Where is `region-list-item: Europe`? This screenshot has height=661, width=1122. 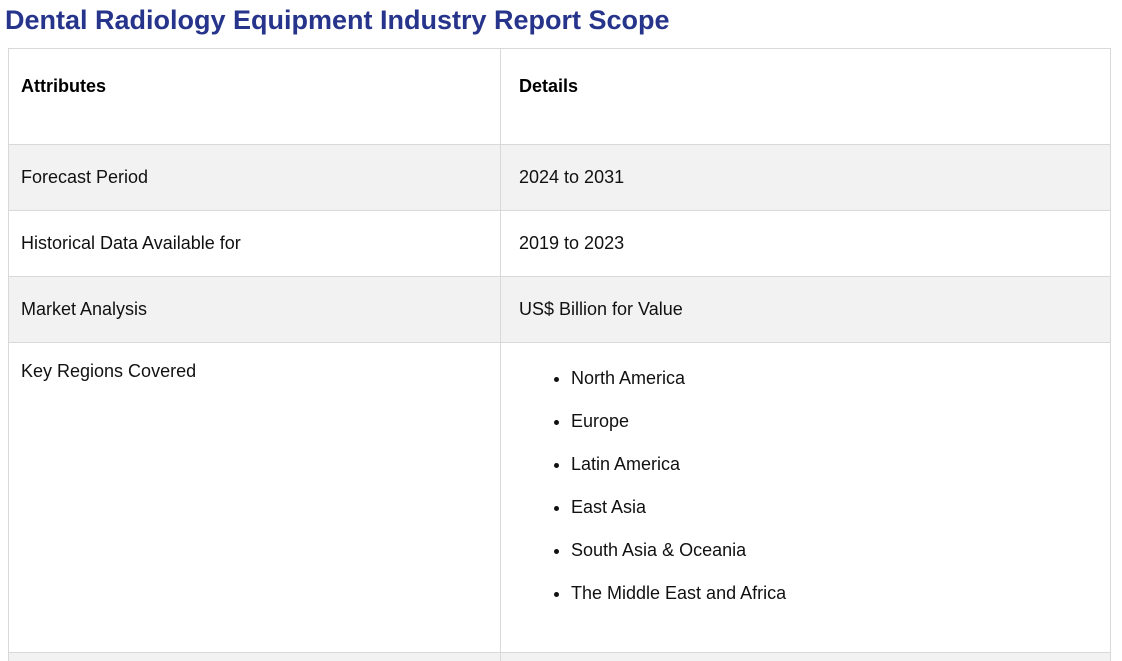
region-list-item: Europe is located at coordinates (835, 421).